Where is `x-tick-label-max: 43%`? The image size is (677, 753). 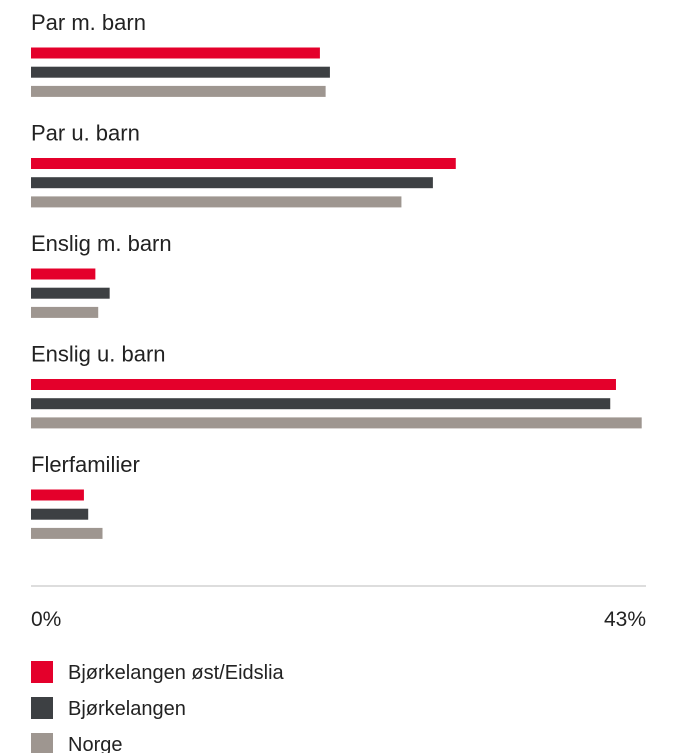
x-tick-label-max: 43% is located at coordinates (625, 619).